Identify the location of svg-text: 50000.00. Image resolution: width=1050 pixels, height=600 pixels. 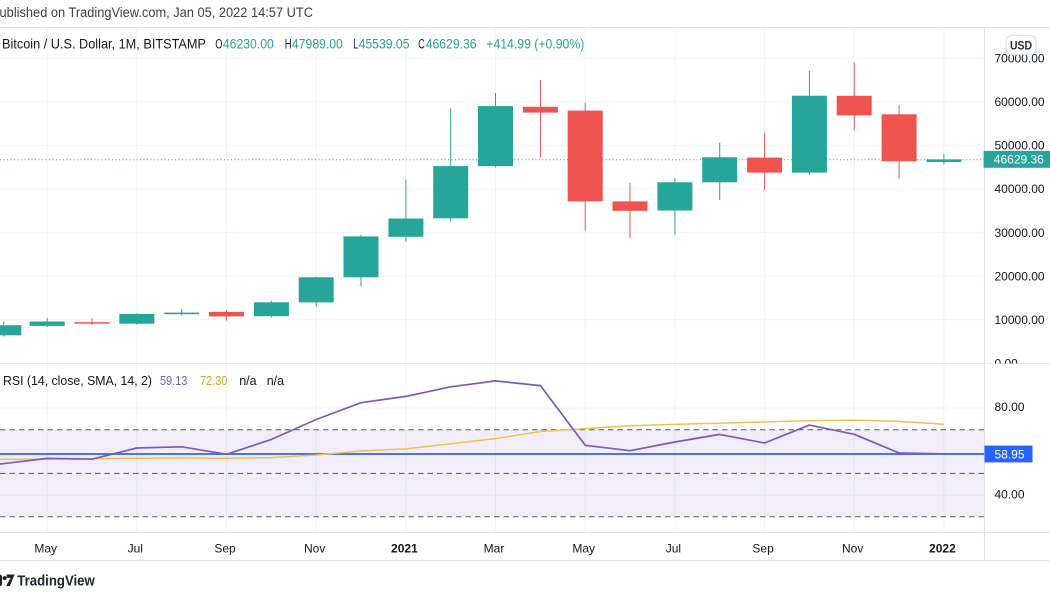
(1020, 146).